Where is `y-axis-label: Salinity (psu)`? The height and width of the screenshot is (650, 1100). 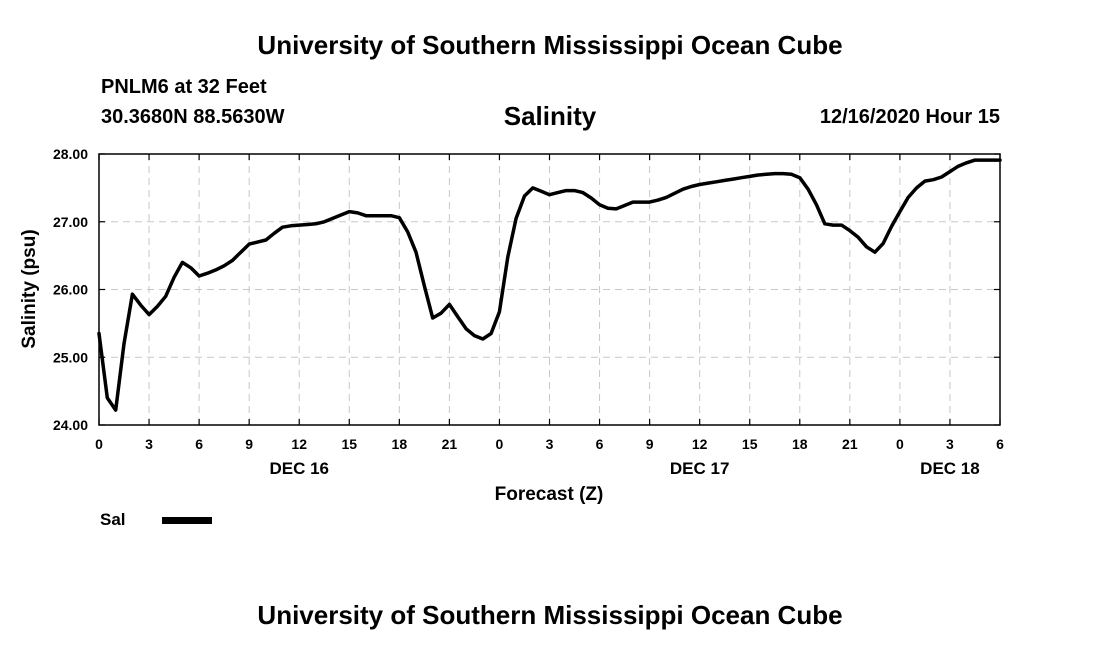
y-axis-label: Salinity (psu) is located at coordinates (29, 288).